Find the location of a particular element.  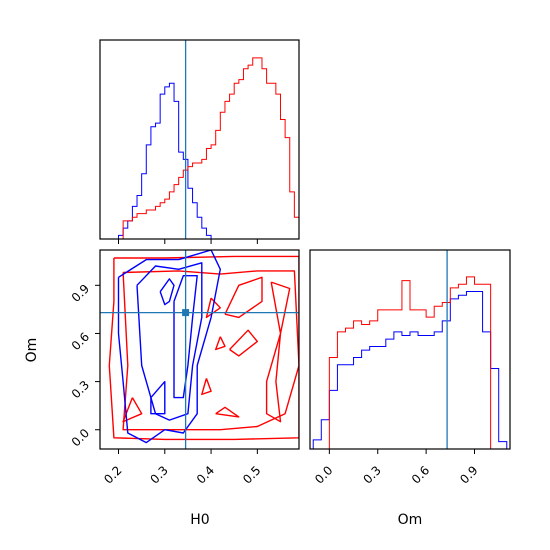

om-marginal-axis-label: Om is located at coordinates (410, 520).